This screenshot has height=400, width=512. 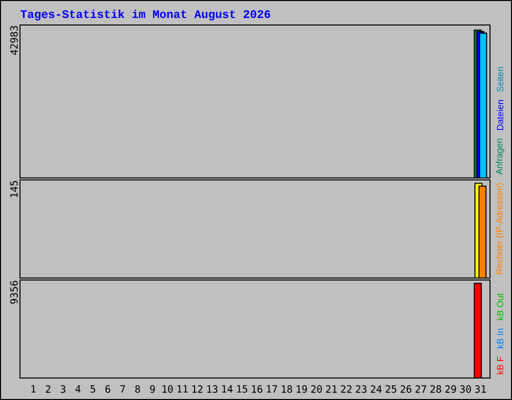 I want to click on x-tick-label: 24, so click(x=376, y=389).